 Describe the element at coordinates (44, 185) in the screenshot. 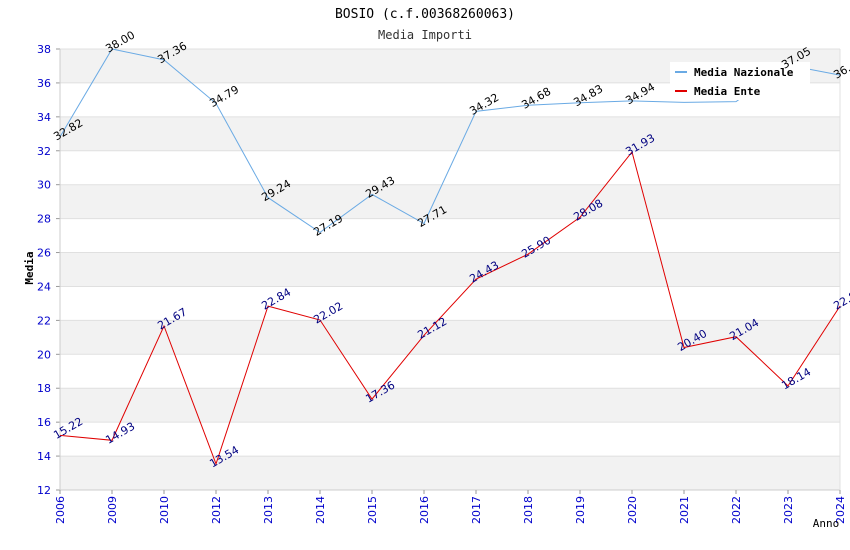

I see `y-tick-label: 30` at that location.